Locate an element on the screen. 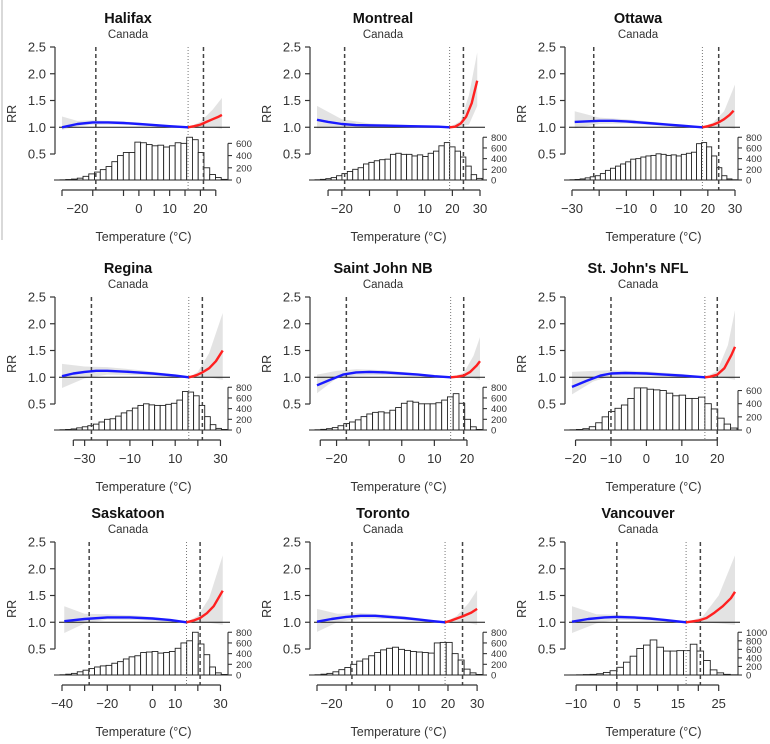 This screenshot has height=744, width=770. x-tick-label: 30 is located at coordinates (220, 458).